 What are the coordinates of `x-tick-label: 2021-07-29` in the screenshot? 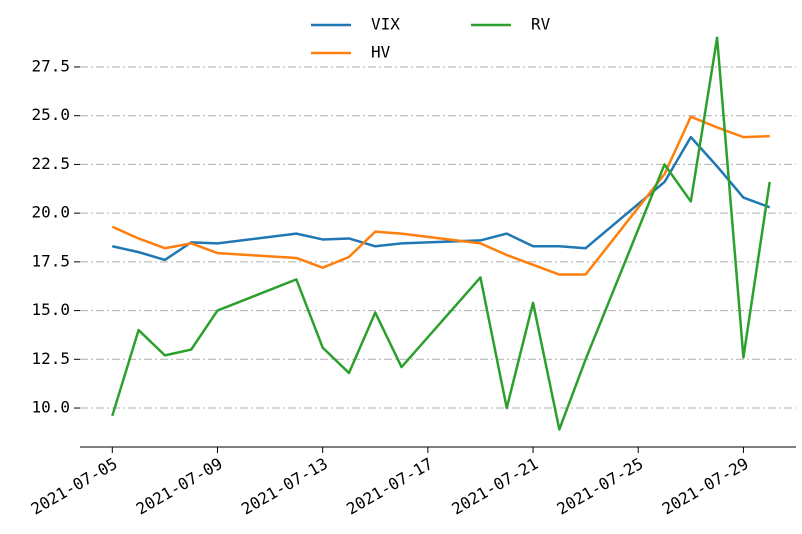 It's located at (705, 486).